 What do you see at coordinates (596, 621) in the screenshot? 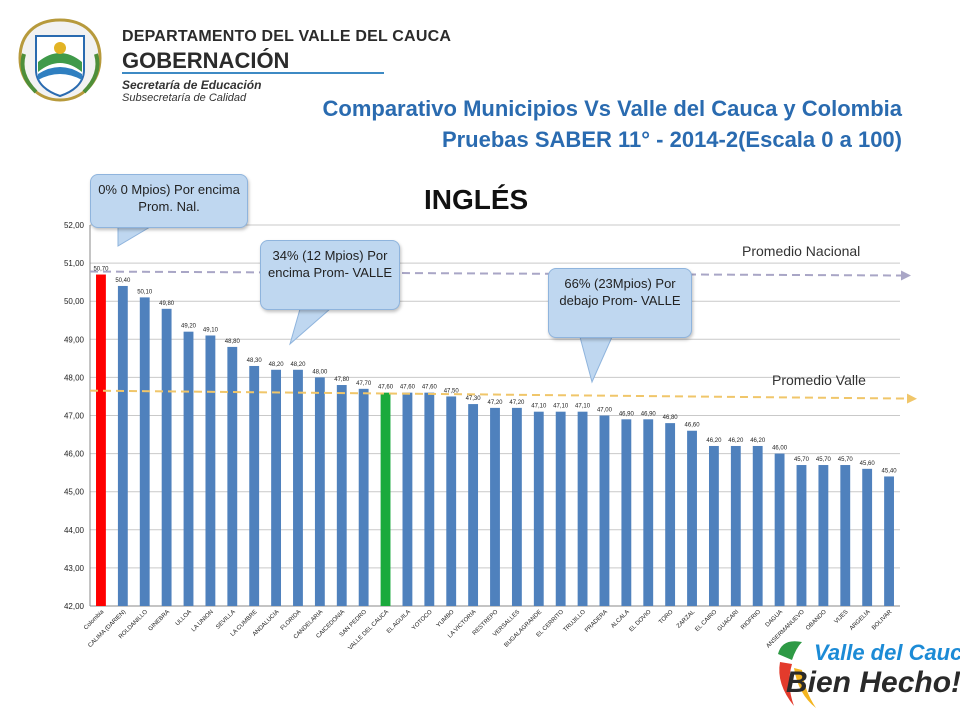
I see `x-tick-label: PRADERA` at bounding box center [596, 621].